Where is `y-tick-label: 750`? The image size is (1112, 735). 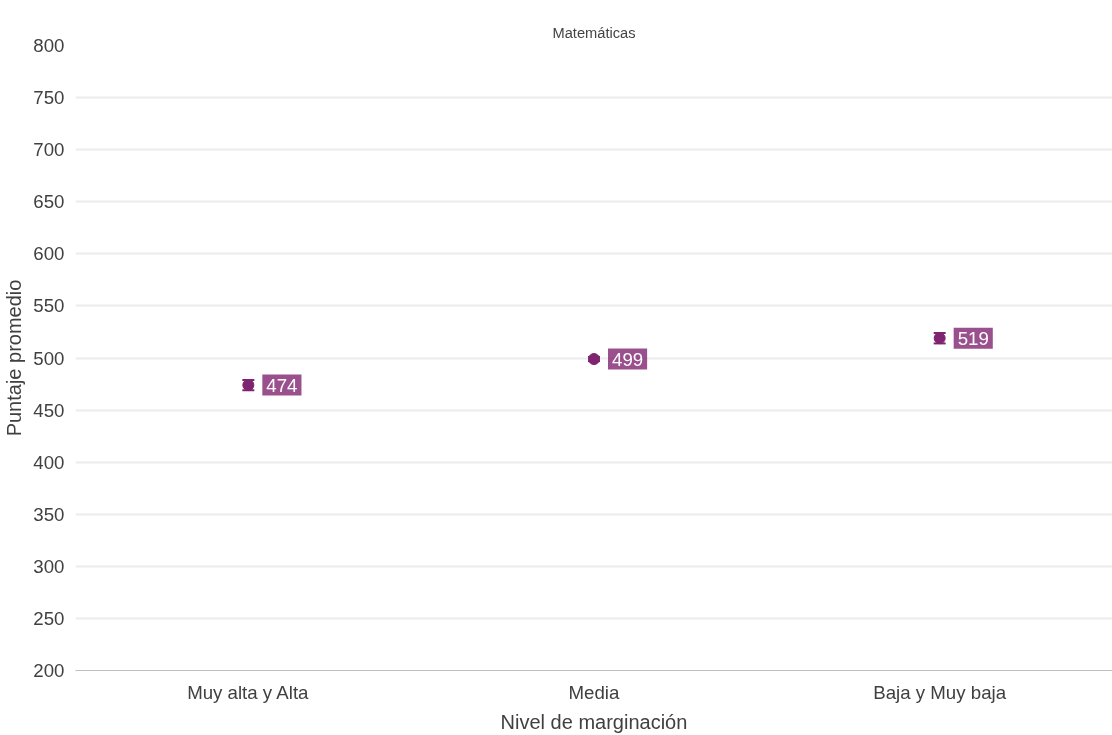
y-tick-label: 750 is located at coordinates (49, 98).